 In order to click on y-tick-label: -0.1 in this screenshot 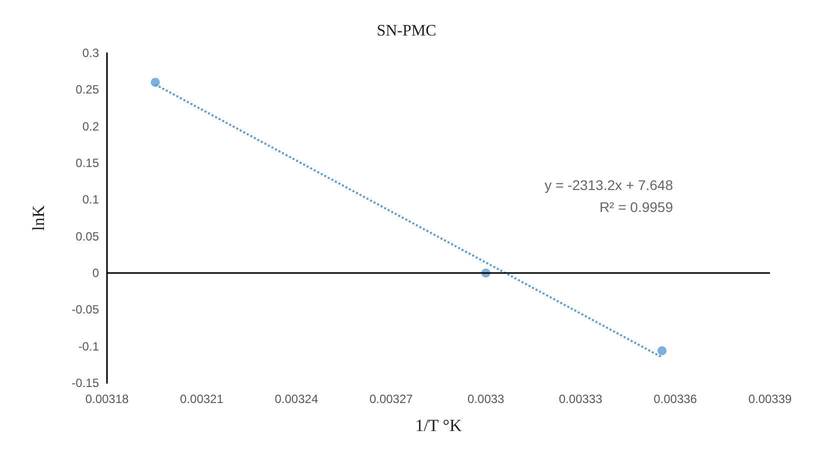, I will do `click(89, 346)`.